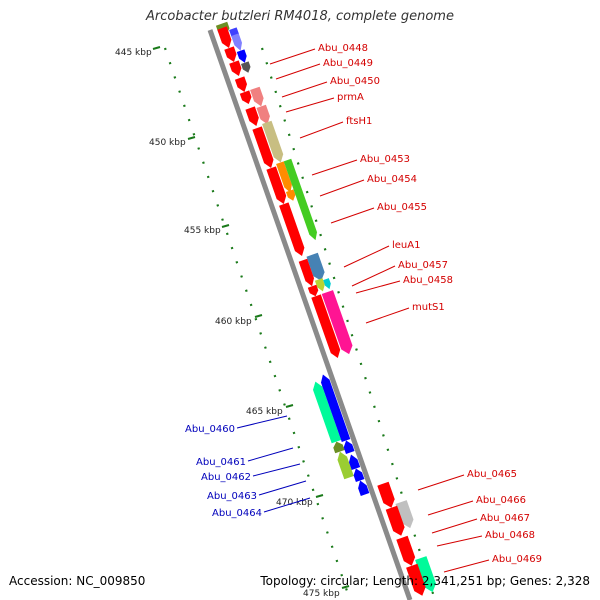 This screenshot has height=600, width=600. Describe the element at coordinates (406, 245) in the screenshot. I see `forward-gene-label: leuA1` at that location.